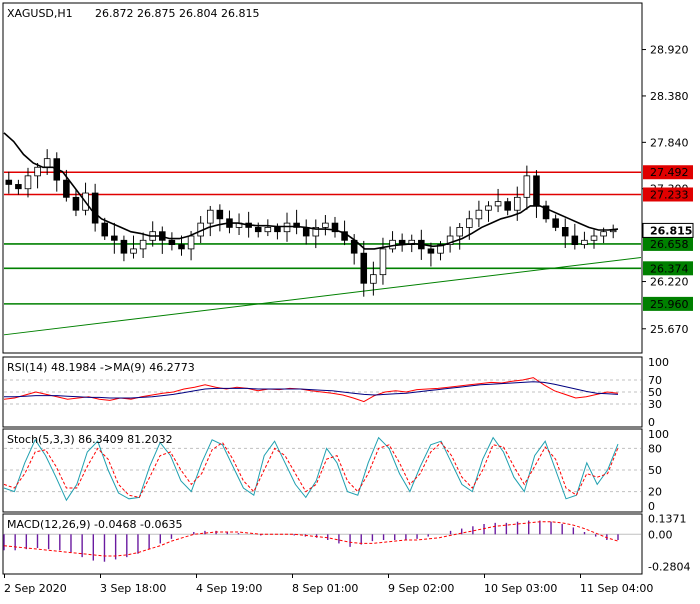 The height and width of the screenshot is (604, 700). I want to click on time-label: 2 Sep 2020, so click(35, 588).